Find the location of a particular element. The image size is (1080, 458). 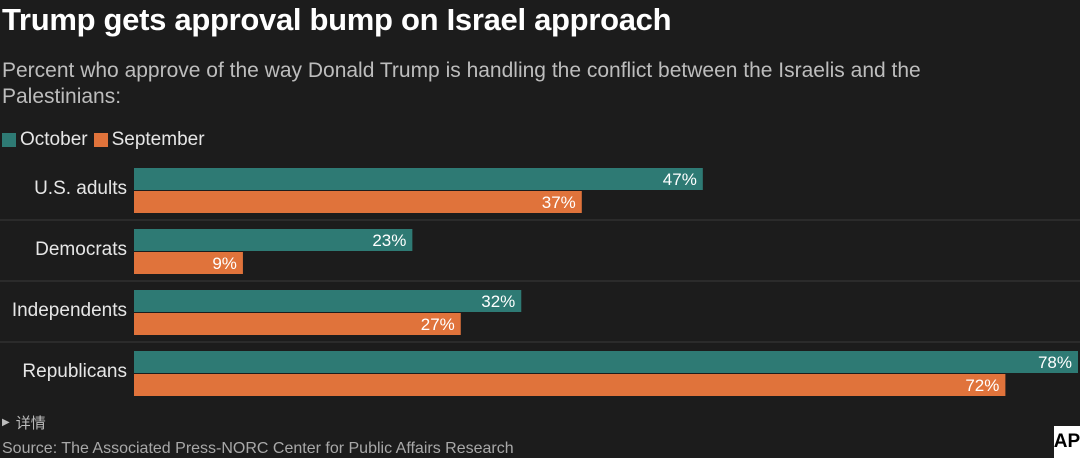

ap-logo: AP is located at coordinates (1067, 442).